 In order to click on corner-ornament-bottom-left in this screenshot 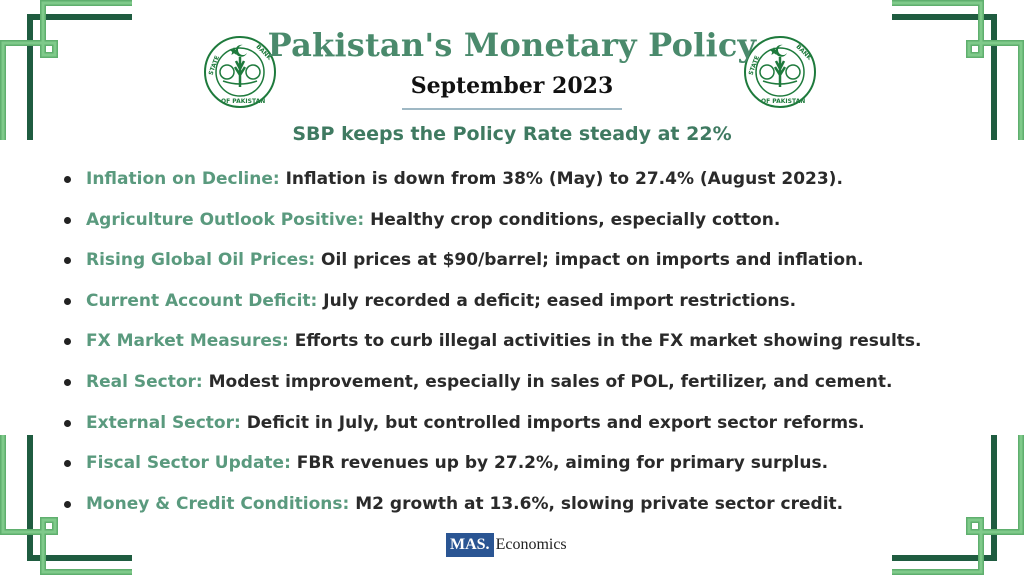, I will do `click(70, 505)`.